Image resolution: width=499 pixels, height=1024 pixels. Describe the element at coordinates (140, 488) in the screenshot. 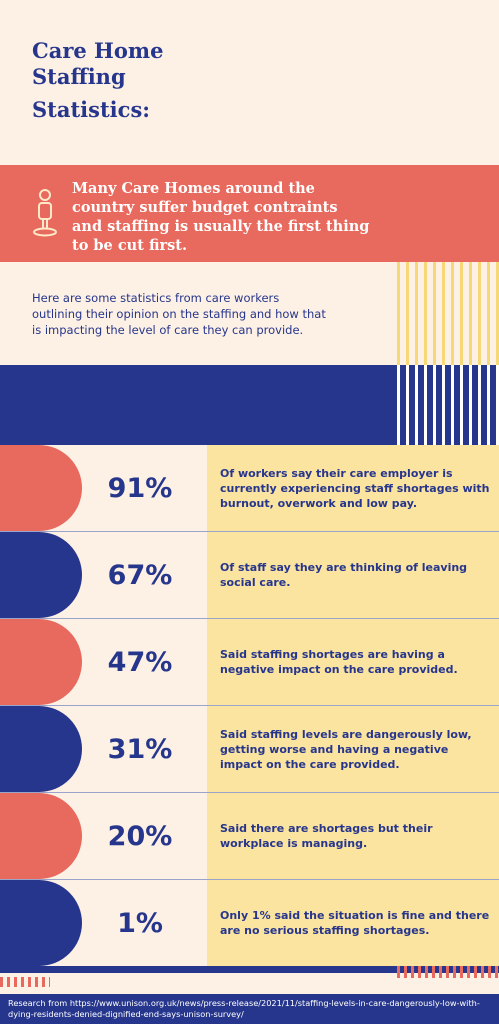

I see `stat-percent: 91%` at that location.